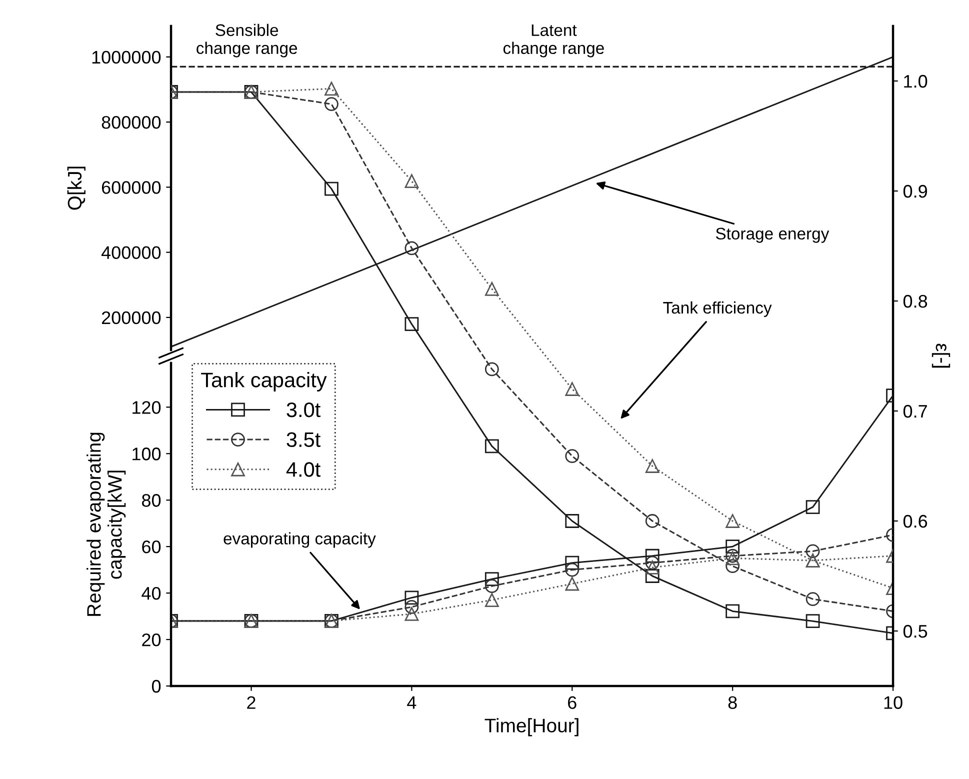 The width and height of the screenshot is (969, 779). What do you see at coordinates (131, 187) in the screenshot?
I see `y-tick-label: 600000` at bounding box center [131, 187].